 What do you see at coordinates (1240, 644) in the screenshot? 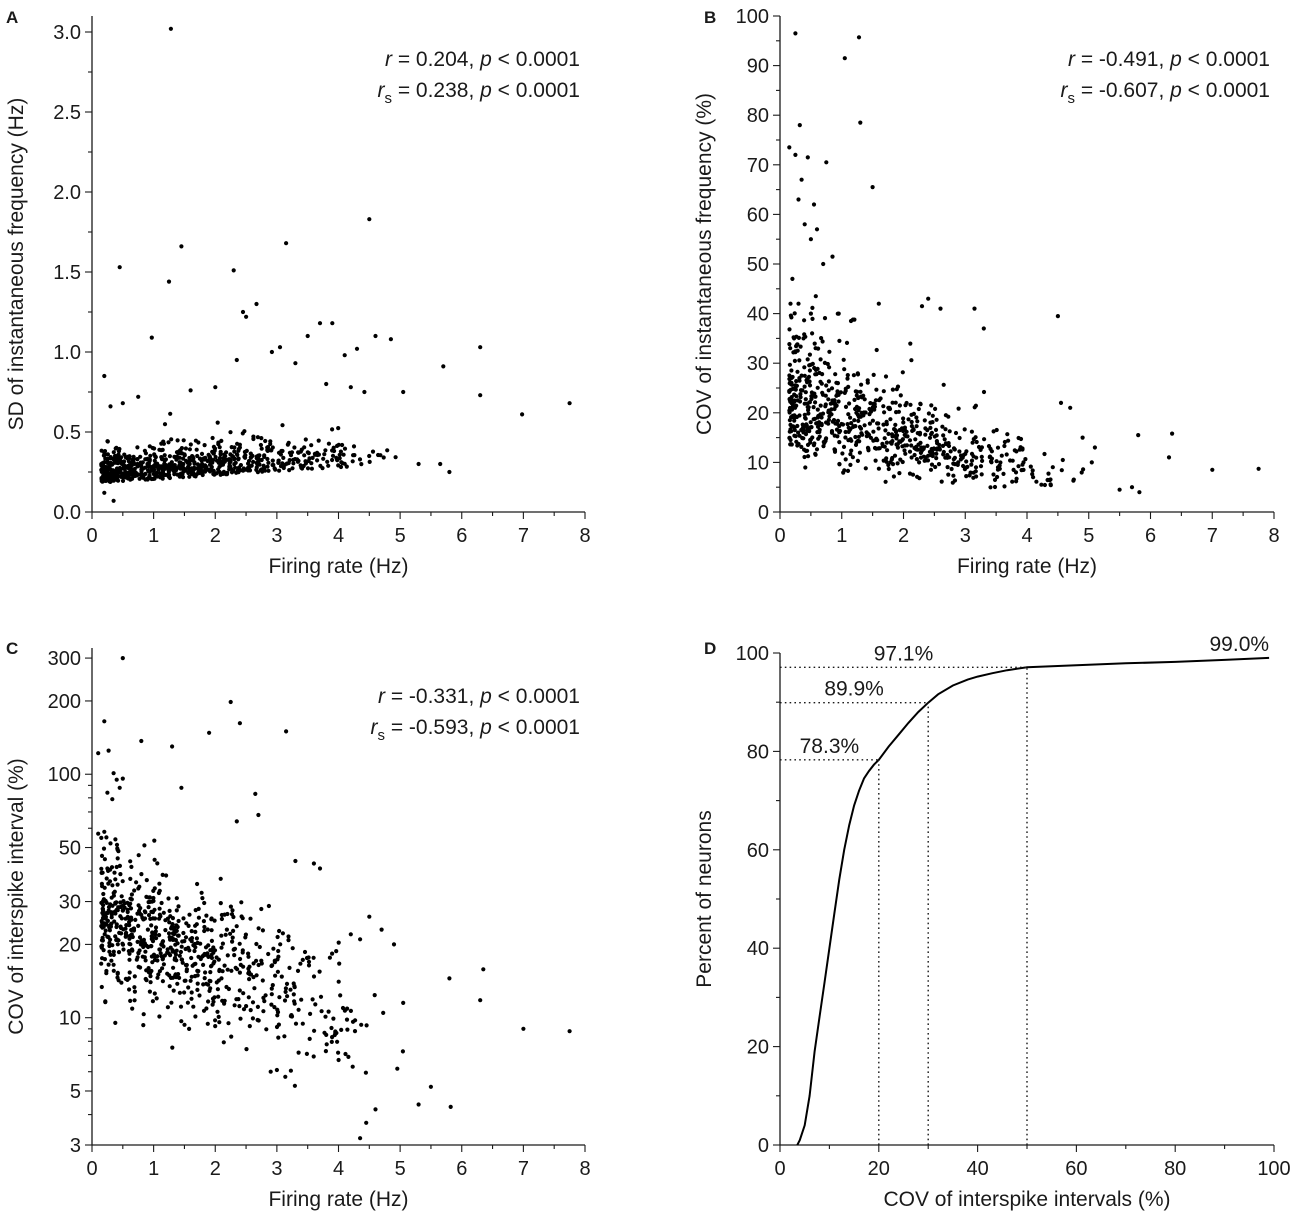
I see `percent-label: 99.0%` at bounding box center [1240, 644].